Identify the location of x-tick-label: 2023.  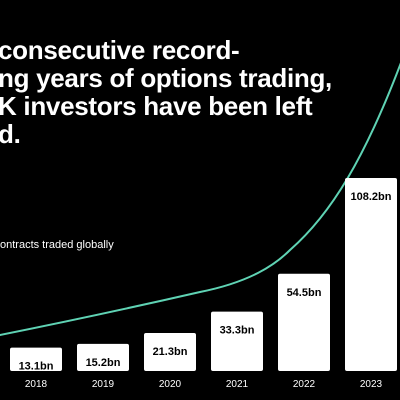
(371, 384).